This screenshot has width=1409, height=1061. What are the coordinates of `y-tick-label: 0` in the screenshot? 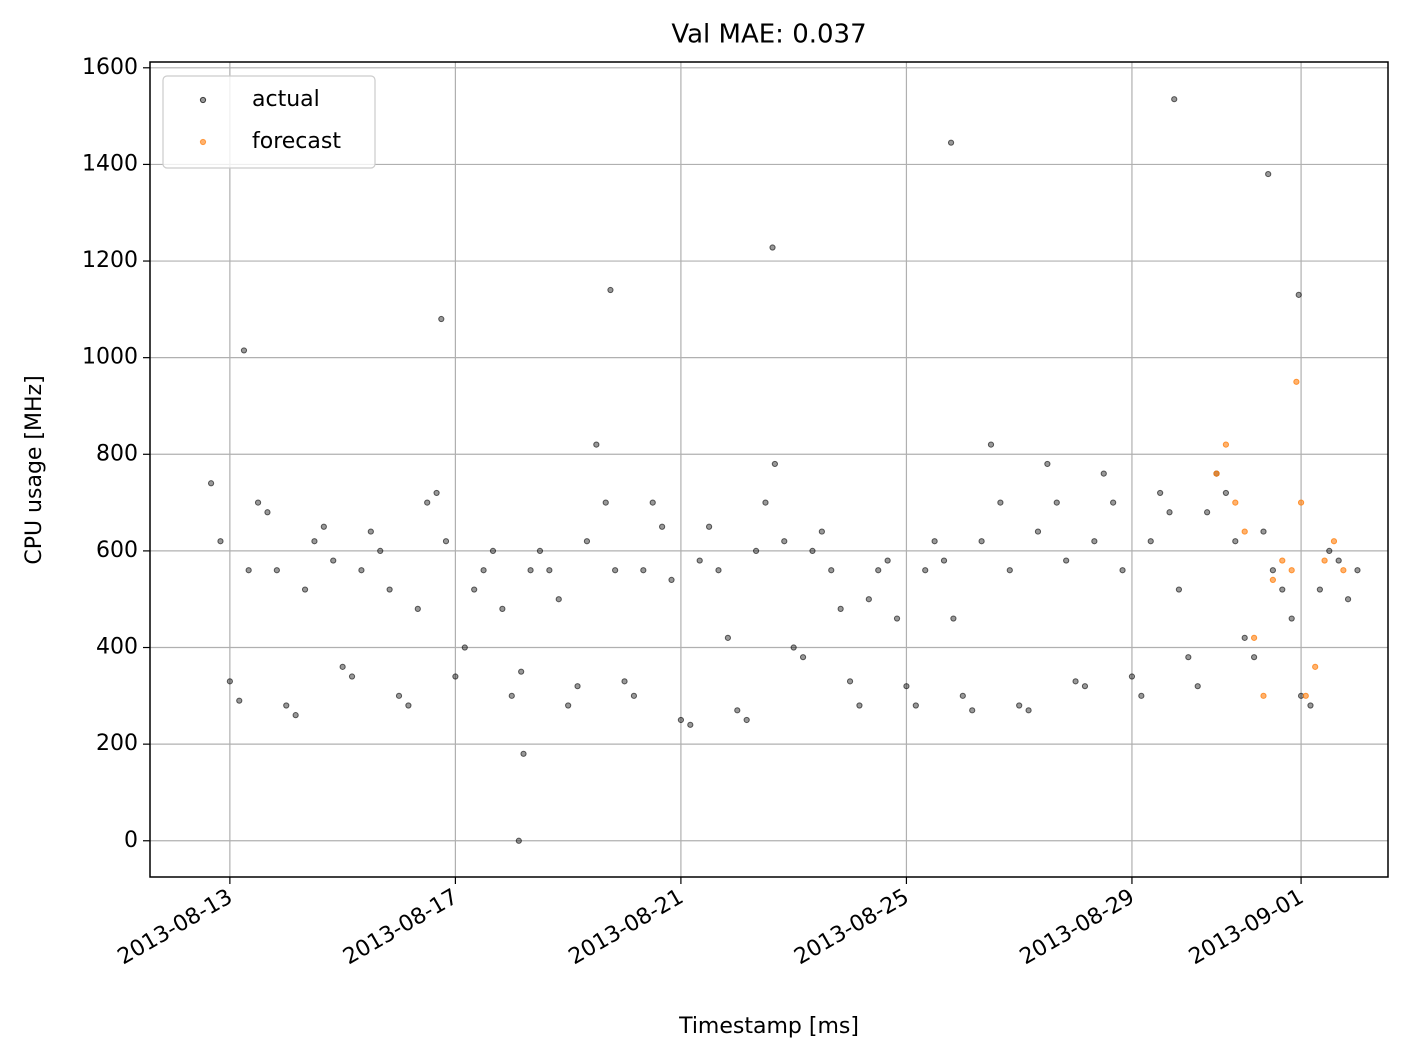 It's located at (131, 840).